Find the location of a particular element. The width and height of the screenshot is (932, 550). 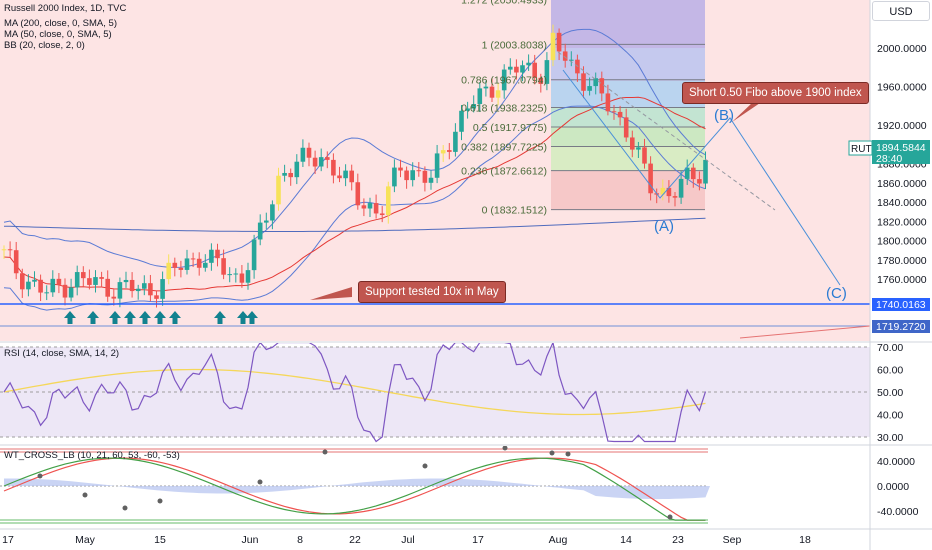

wt-cross-dots is located at coordinates (355, 483).